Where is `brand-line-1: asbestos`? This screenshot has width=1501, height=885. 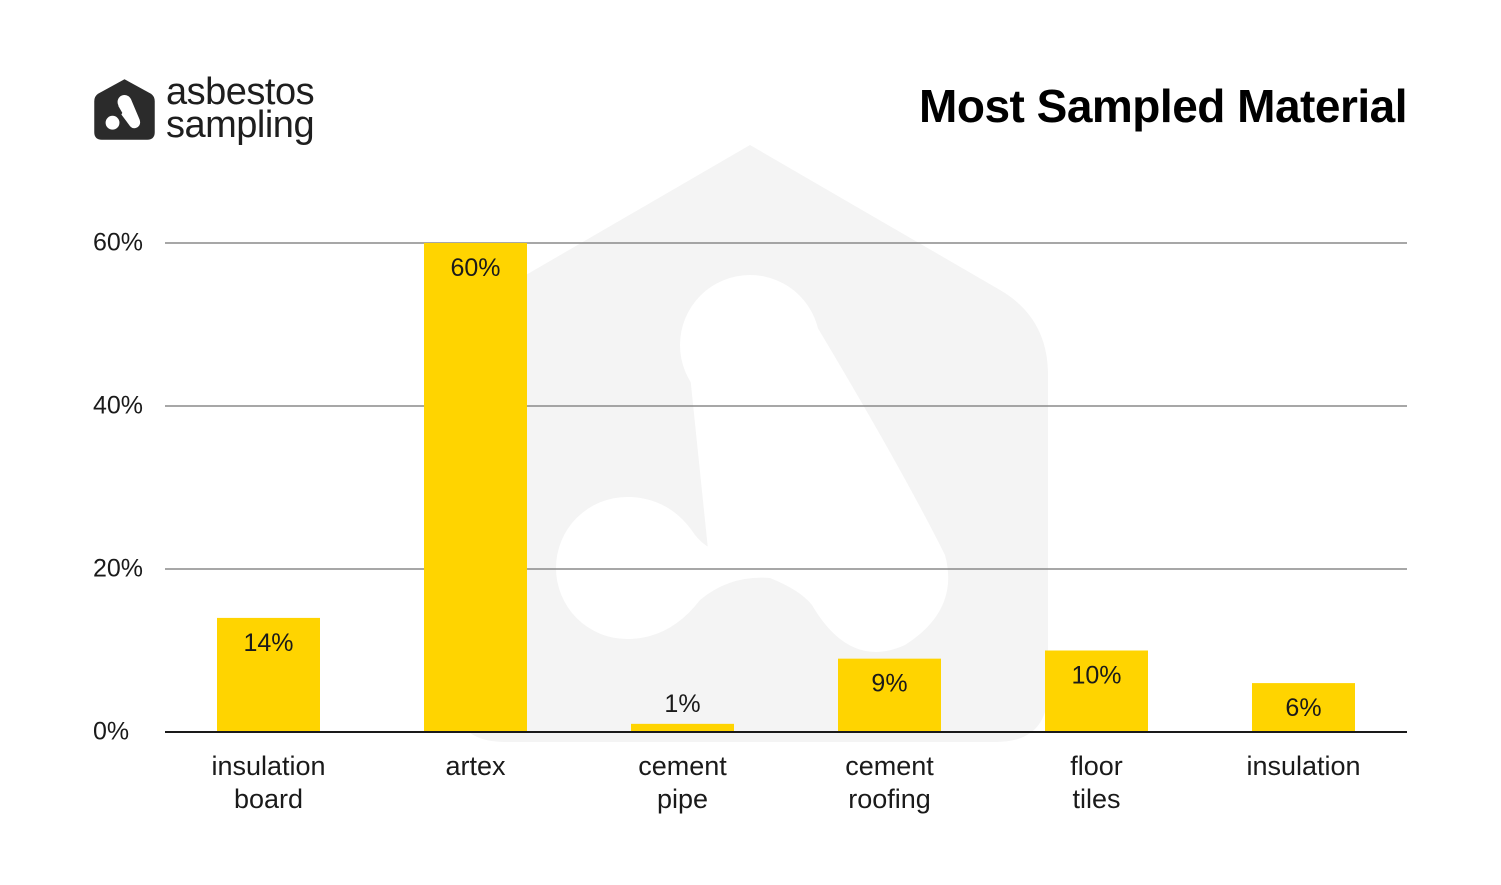
brand-line-1: asbestos is located at coordinates (240, 92).